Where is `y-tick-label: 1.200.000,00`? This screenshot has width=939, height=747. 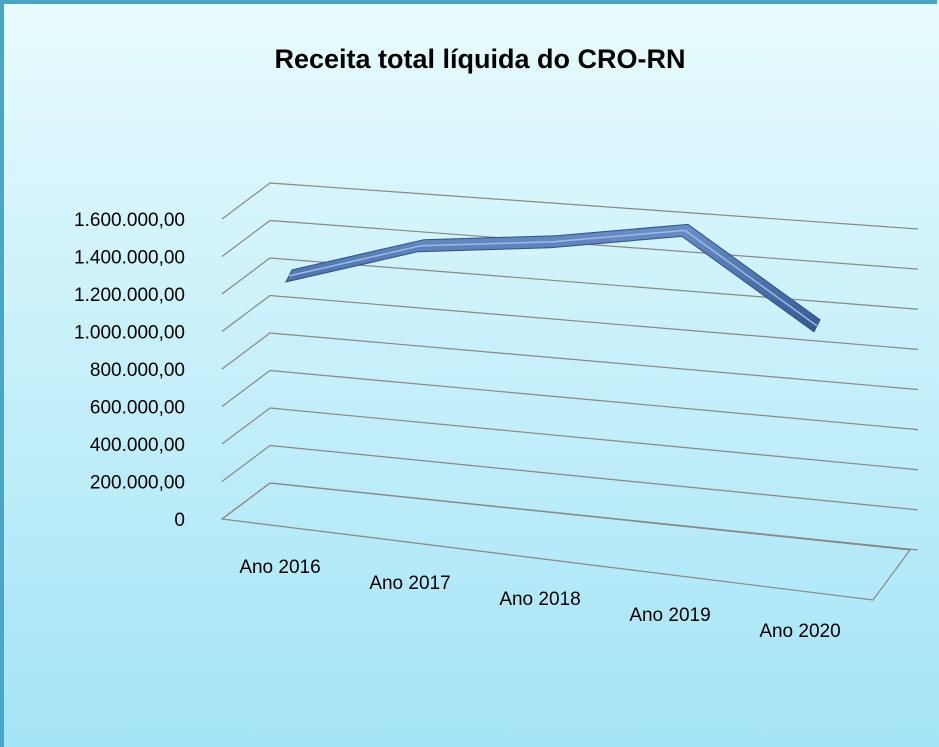
y-tick-label: 1.200.000,00 is located at coordinates (129, 295).